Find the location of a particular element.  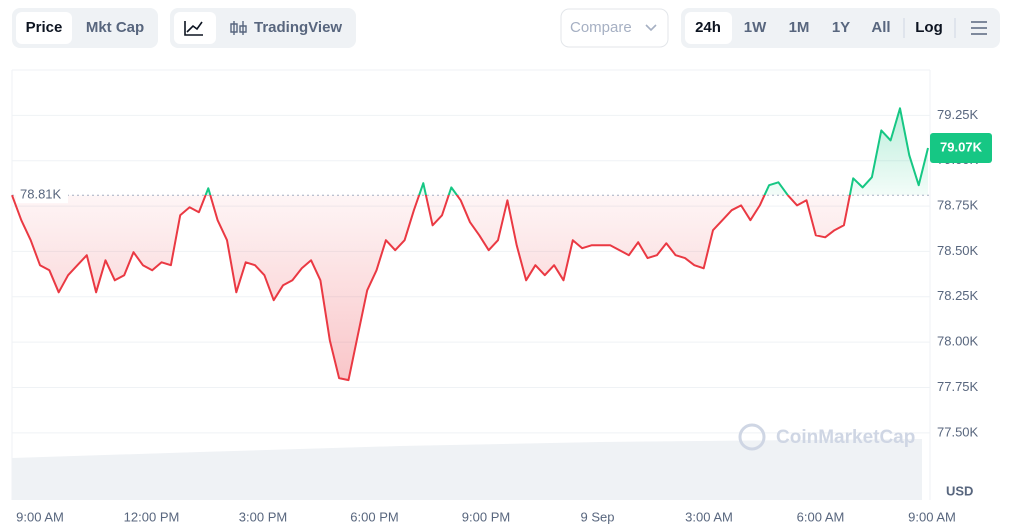

range-toggle is located at coordinates (840, 28).